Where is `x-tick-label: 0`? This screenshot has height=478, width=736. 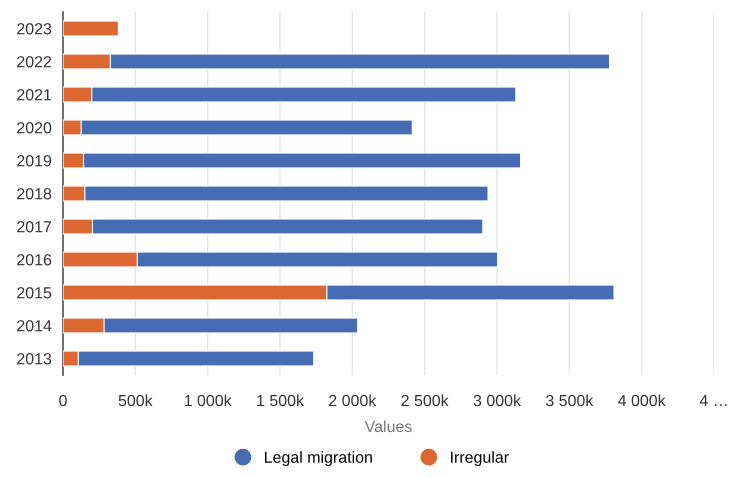
x-tick-label: 0 is located at coordinates (63, 400).